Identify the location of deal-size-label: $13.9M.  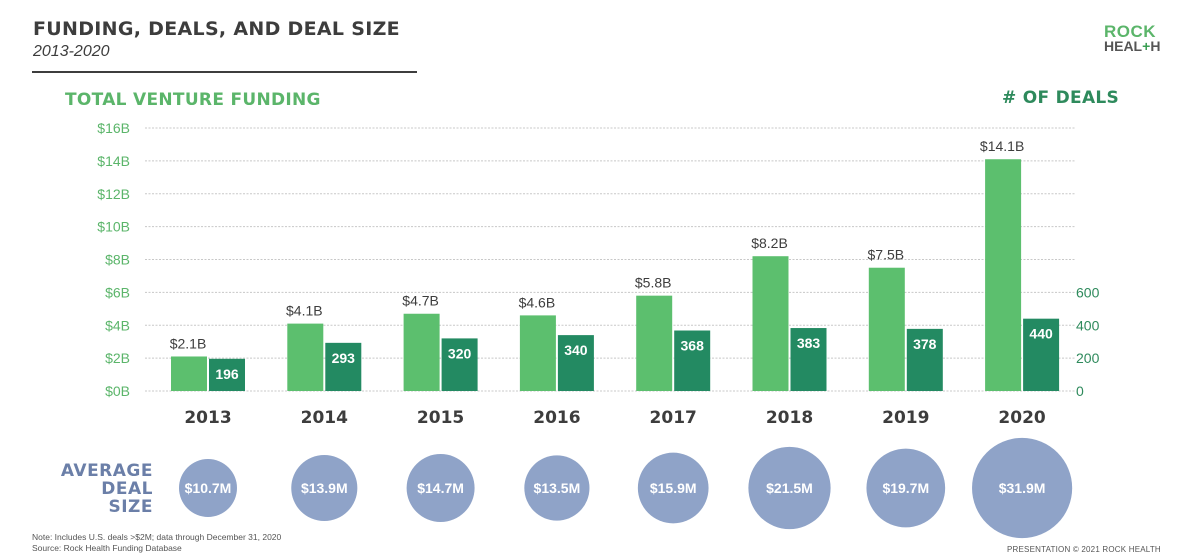
(324, 488).